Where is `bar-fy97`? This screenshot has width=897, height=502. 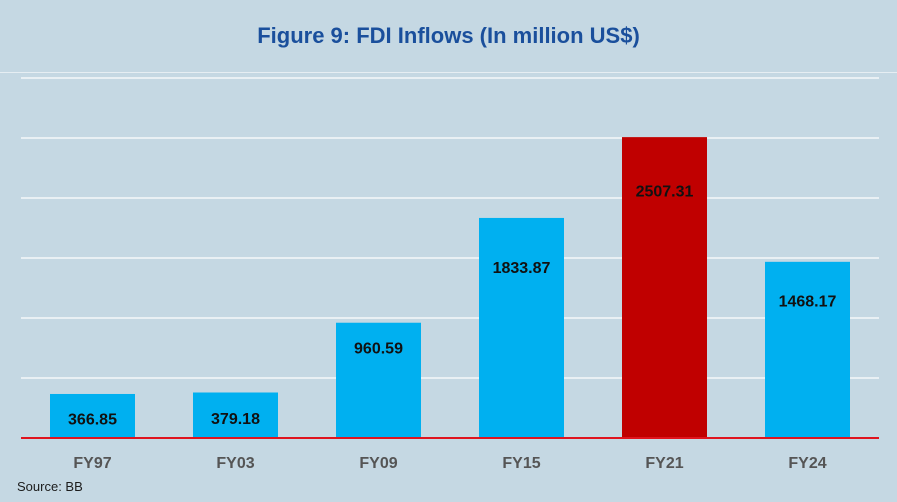
bar-fy97 is located at coordinates (92, 415).